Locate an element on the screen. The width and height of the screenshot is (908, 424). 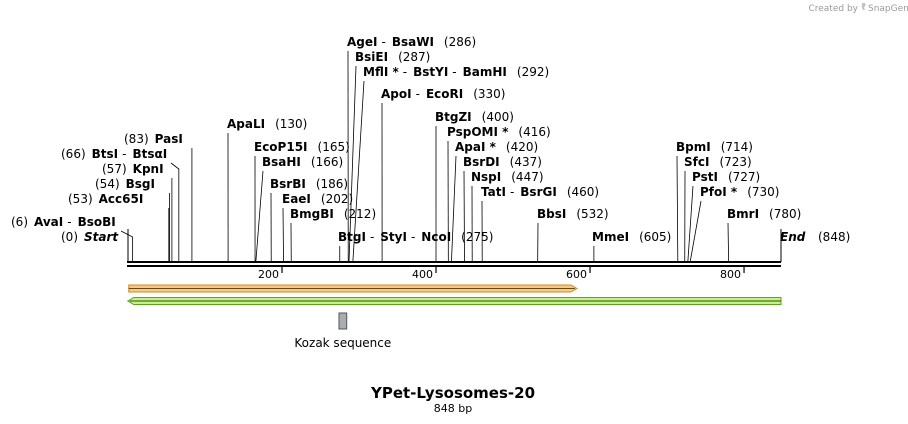
enzyme-name: NcoI is located at coordinates (436, 237).